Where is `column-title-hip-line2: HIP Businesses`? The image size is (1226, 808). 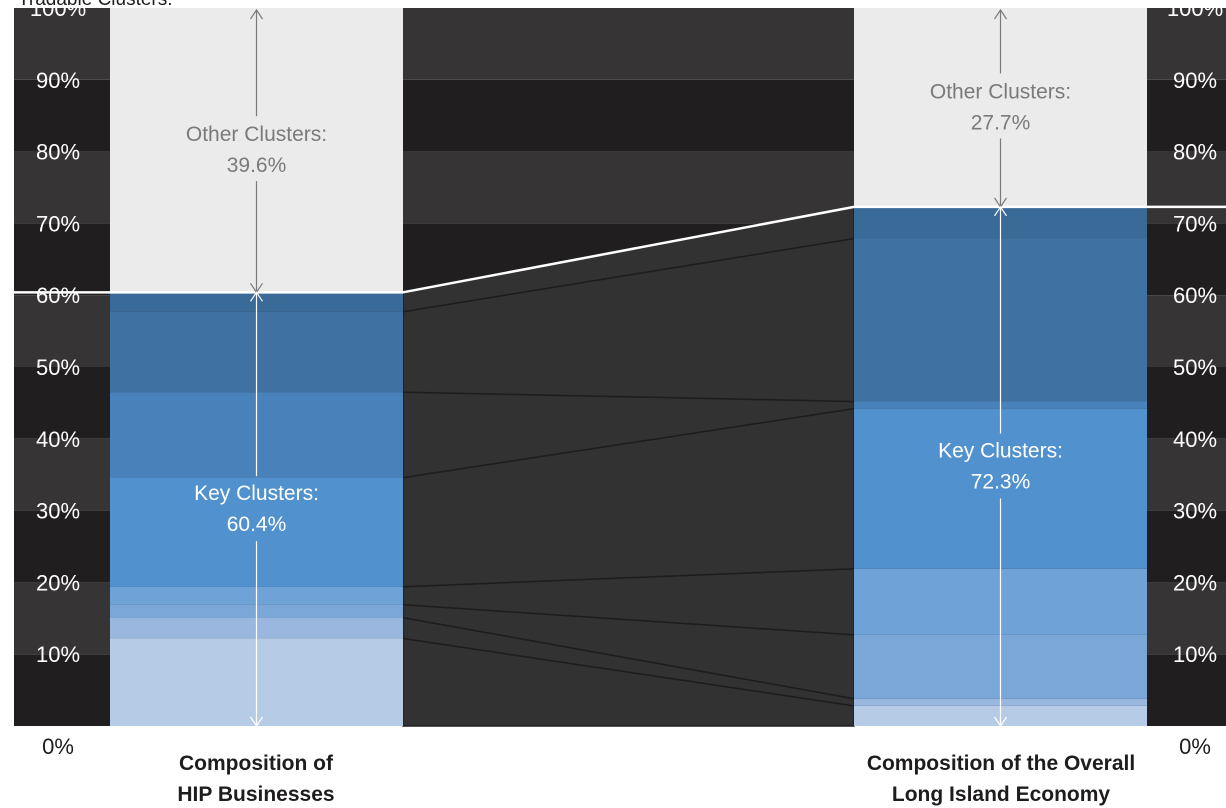
column-title-hip-line2: HIP Businesses is located at coordinates (255, 794).